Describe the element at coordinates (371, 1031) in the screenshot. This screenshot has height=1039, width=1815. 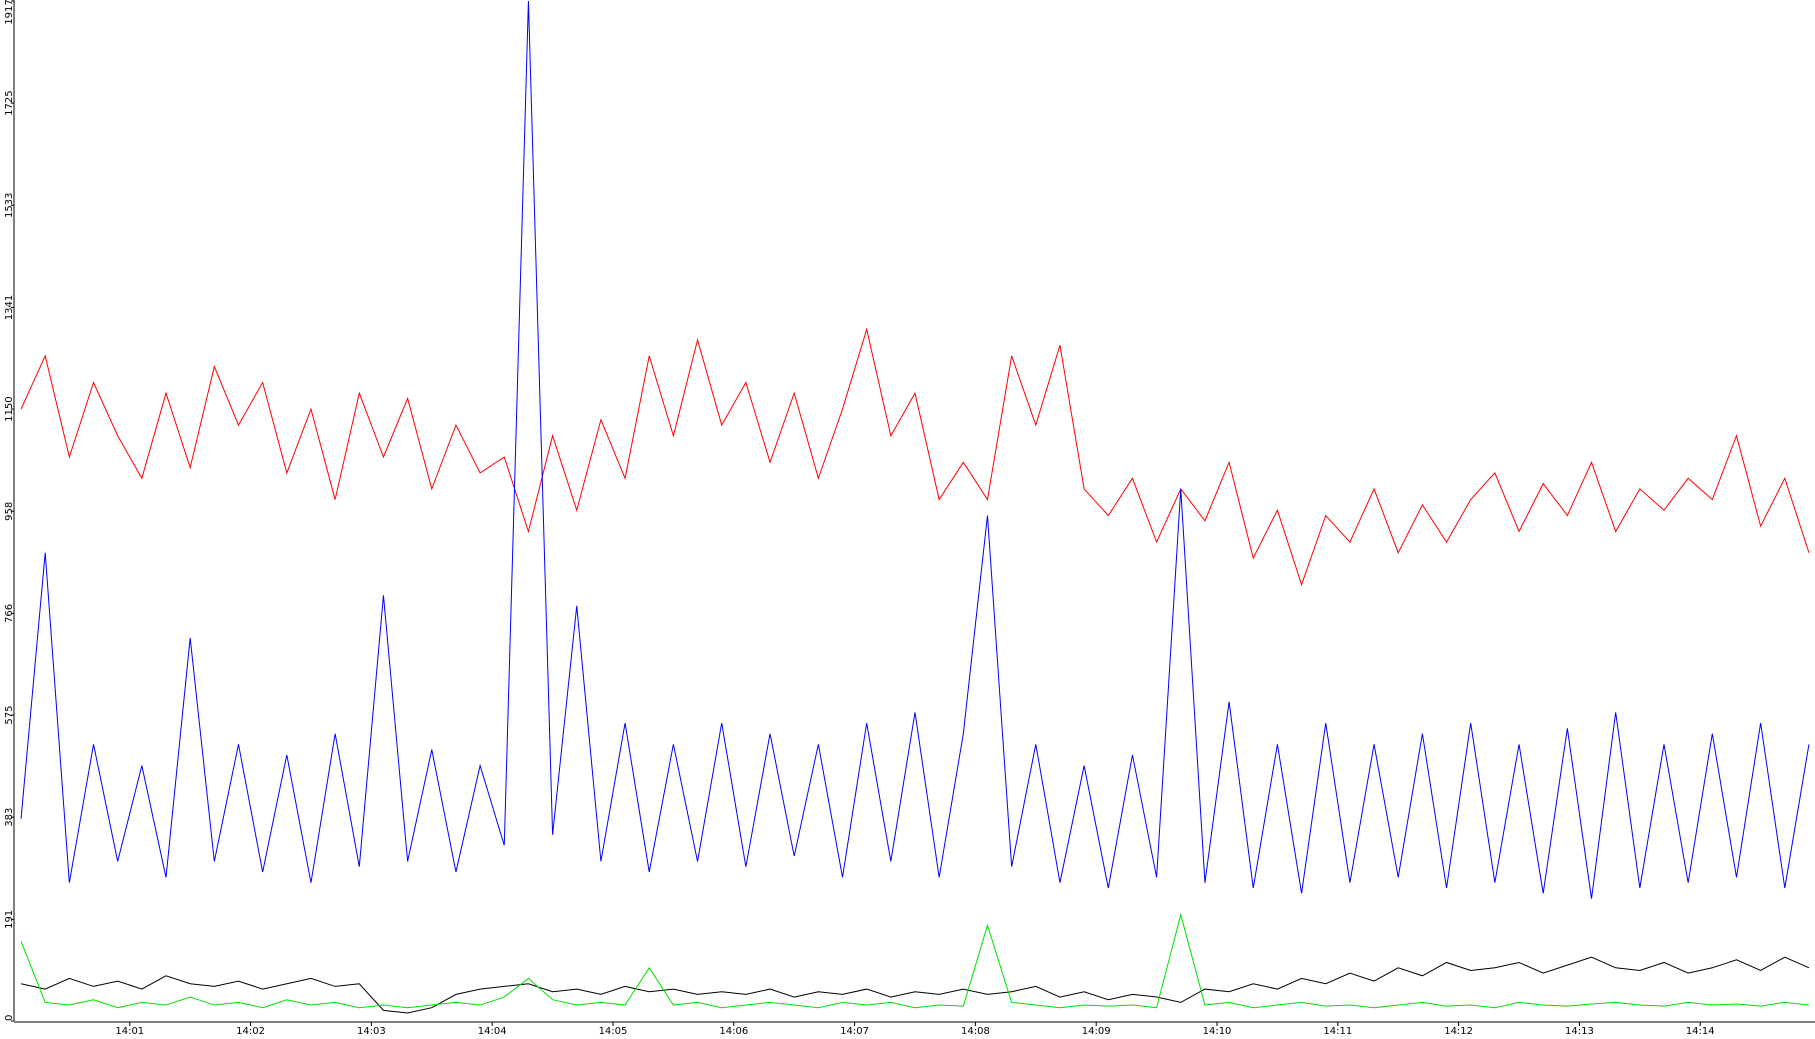
I see `x-tick-label: 14:03` at that location.